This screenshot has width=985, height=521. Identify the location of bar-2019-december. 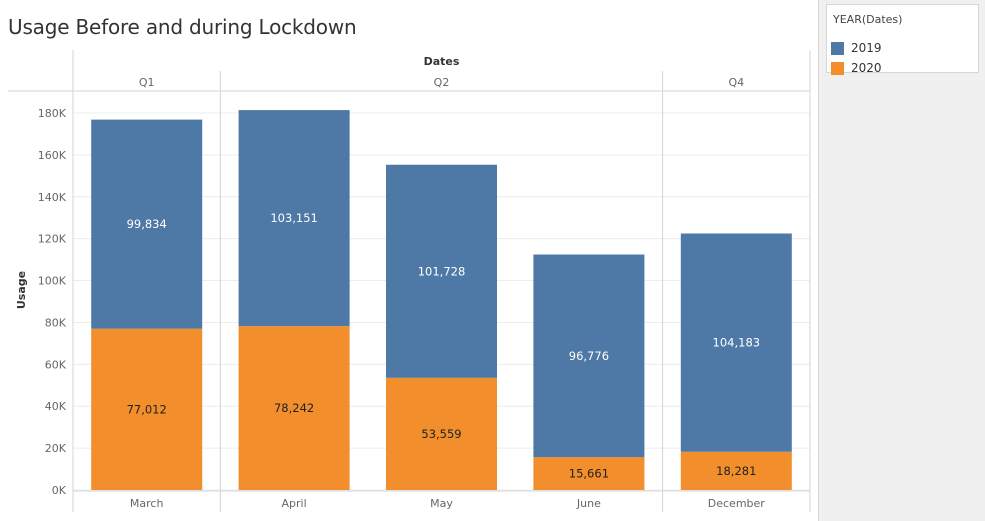
(736, 342).